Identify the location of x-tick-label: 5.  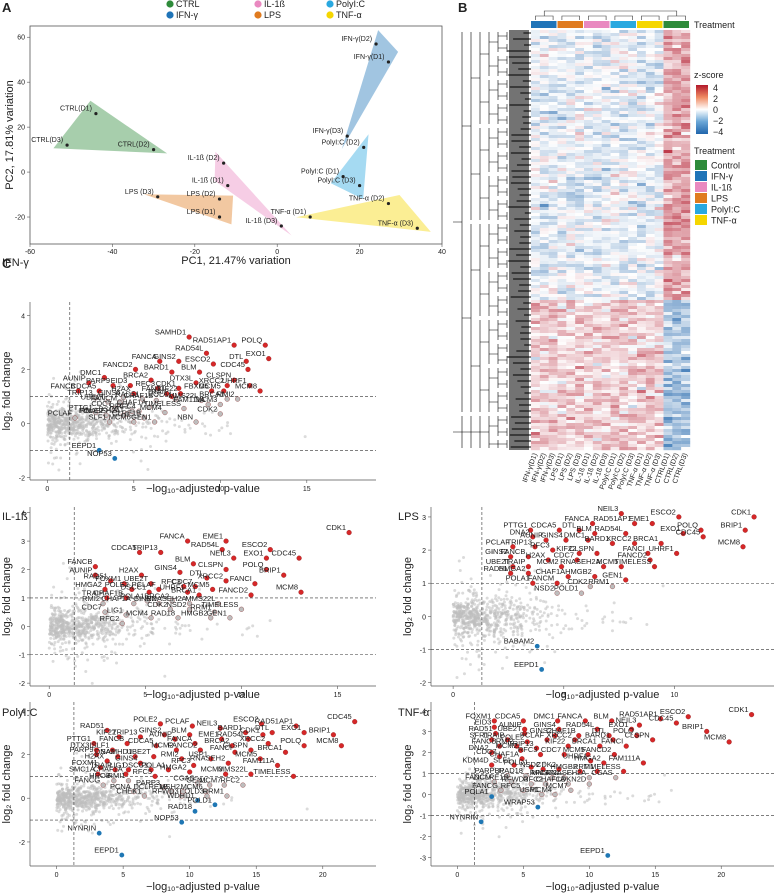
(564, 695).